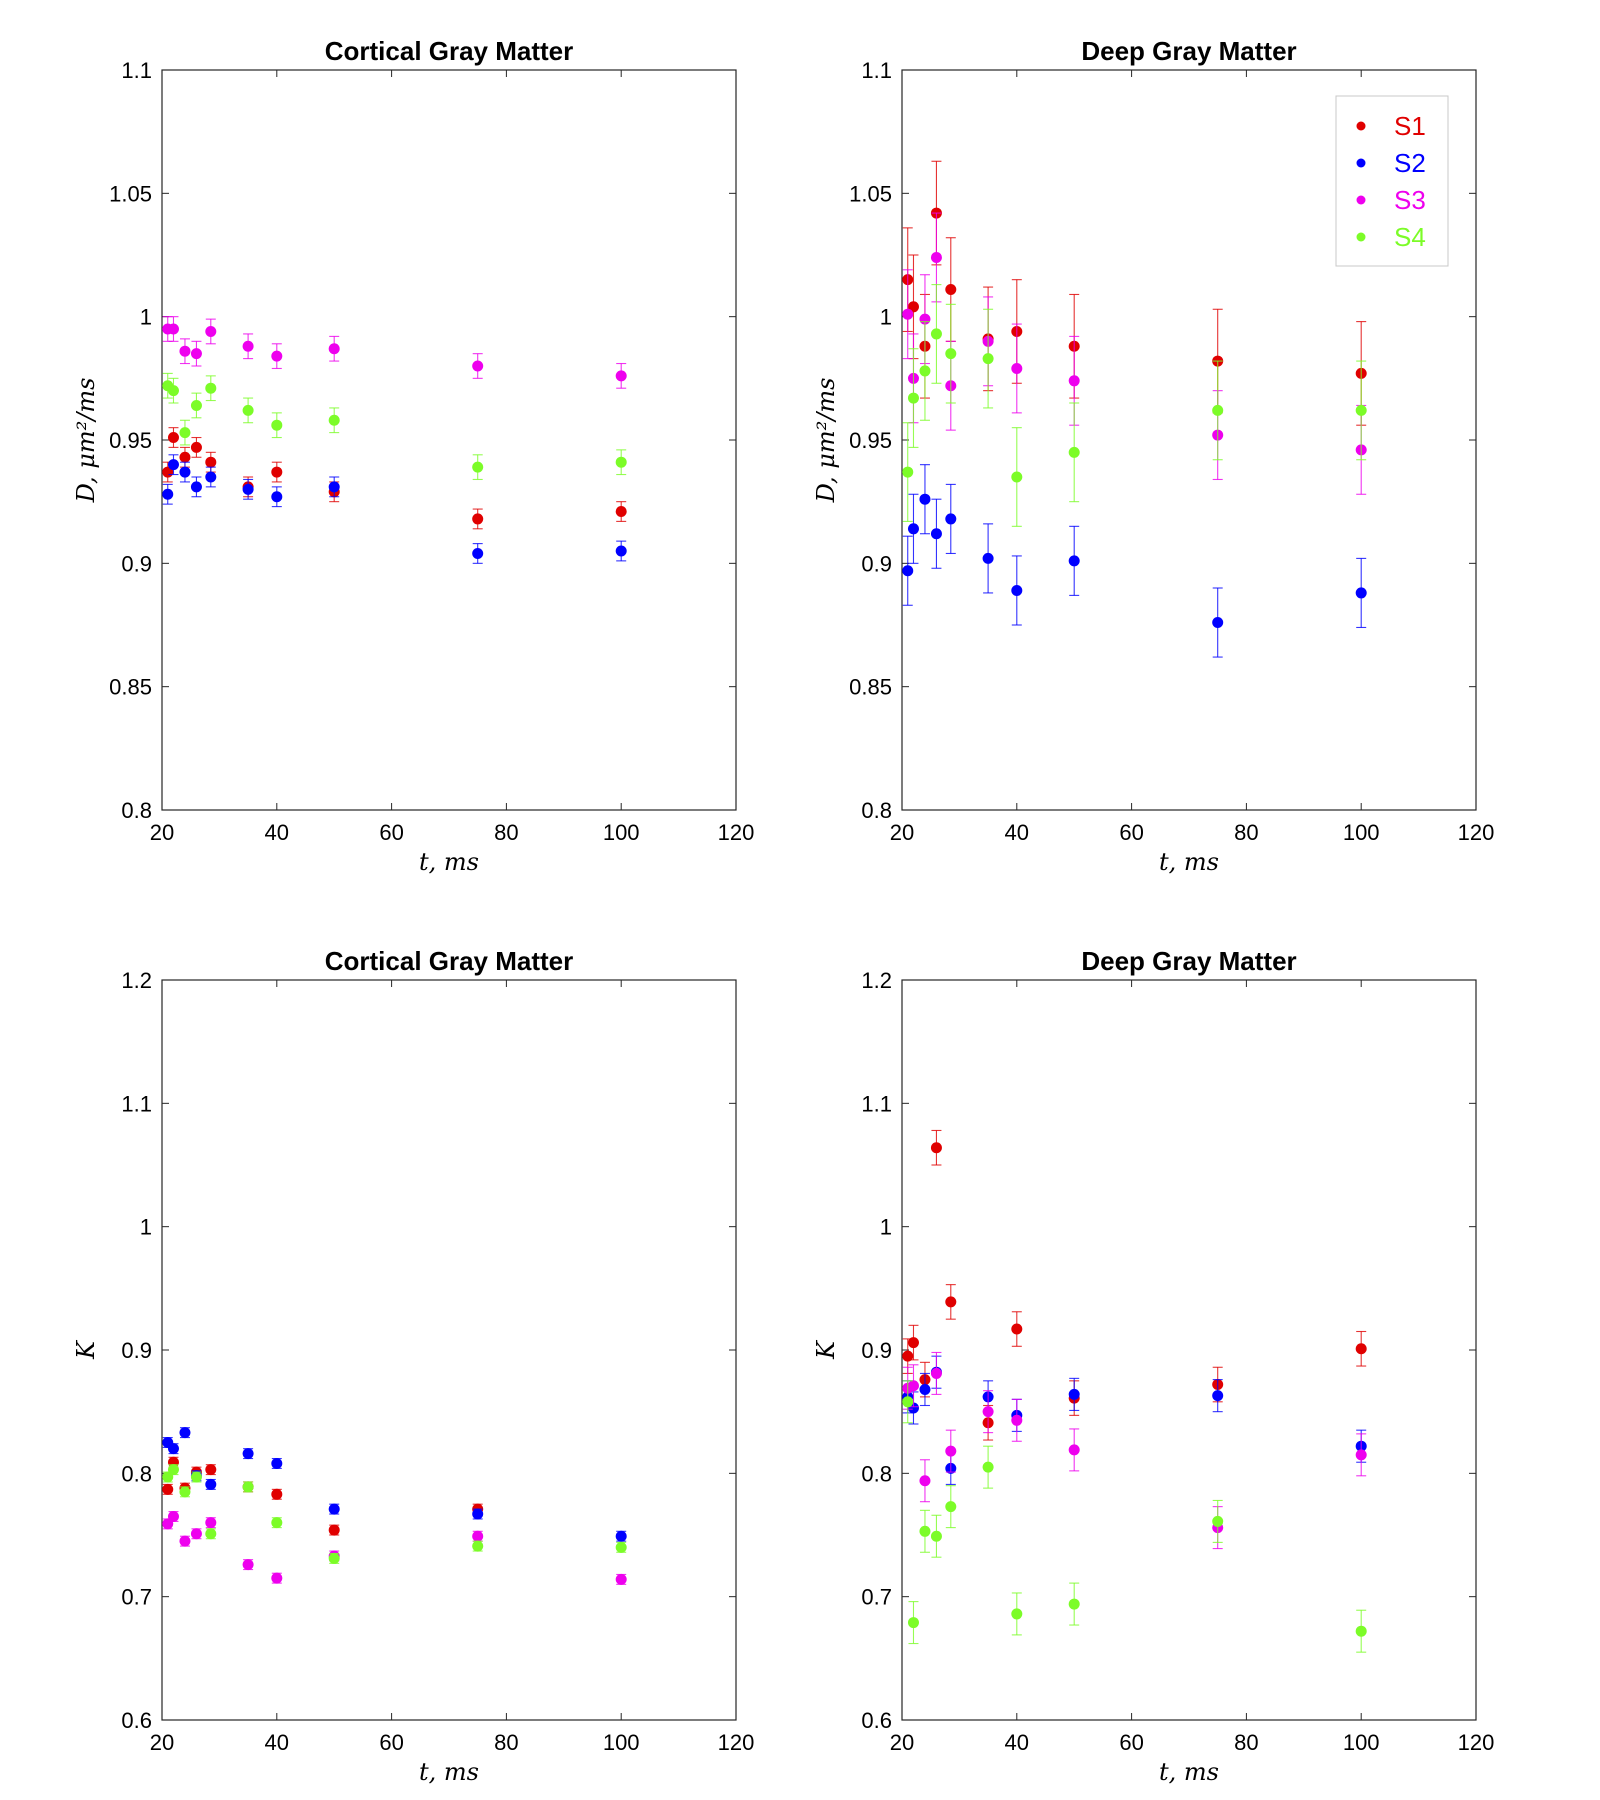 This screenshot has height=1800, width=1600. I want to click on legend-marker-S4, so click(1361, 237).